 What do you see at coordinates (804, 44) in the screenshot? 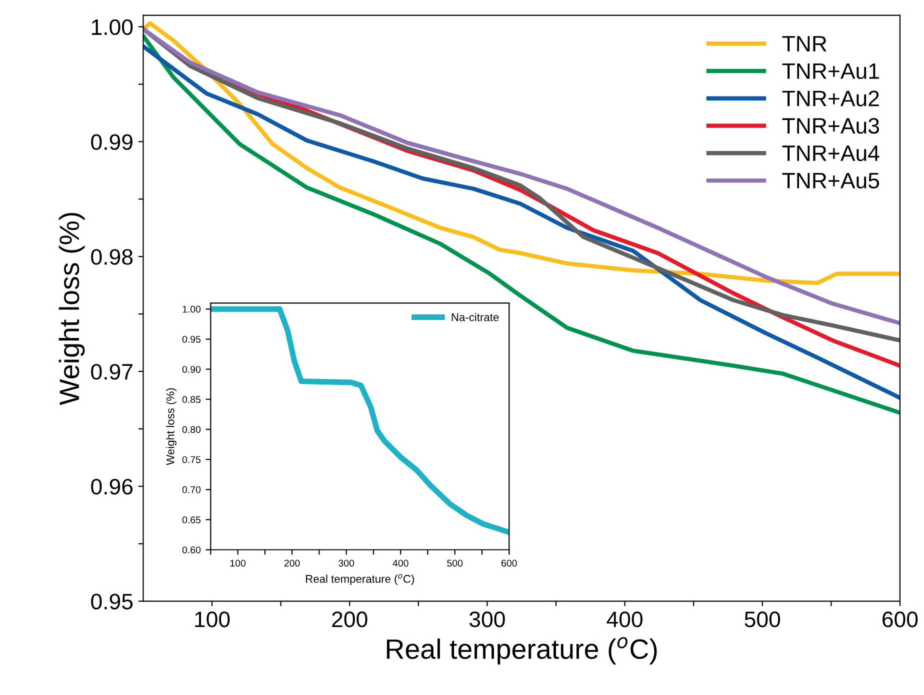
I see `legend-label: TNR` at bounding box center [804, 44].